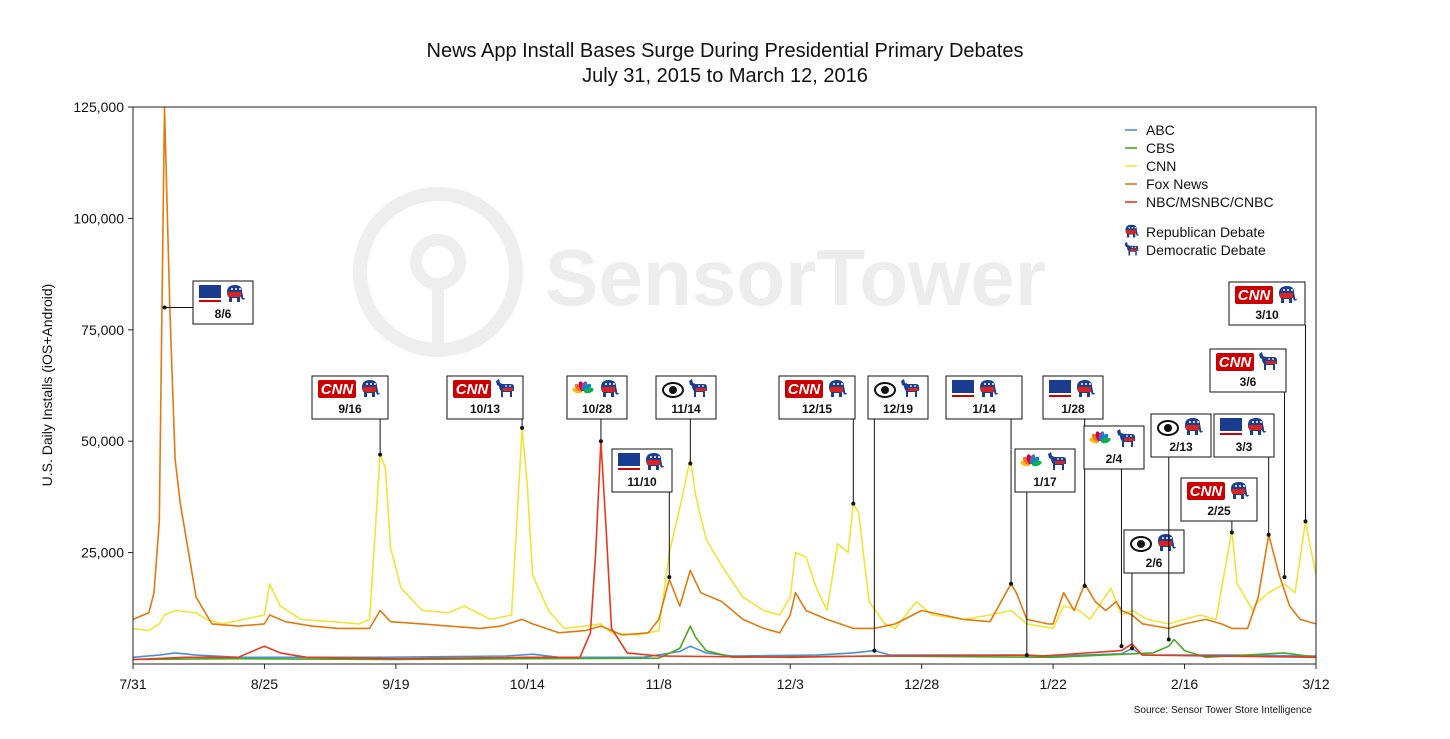  Describe the element at coordinates (1181, 447) in the screenshot. I see `annotation-date-label: 2/13` at that location.